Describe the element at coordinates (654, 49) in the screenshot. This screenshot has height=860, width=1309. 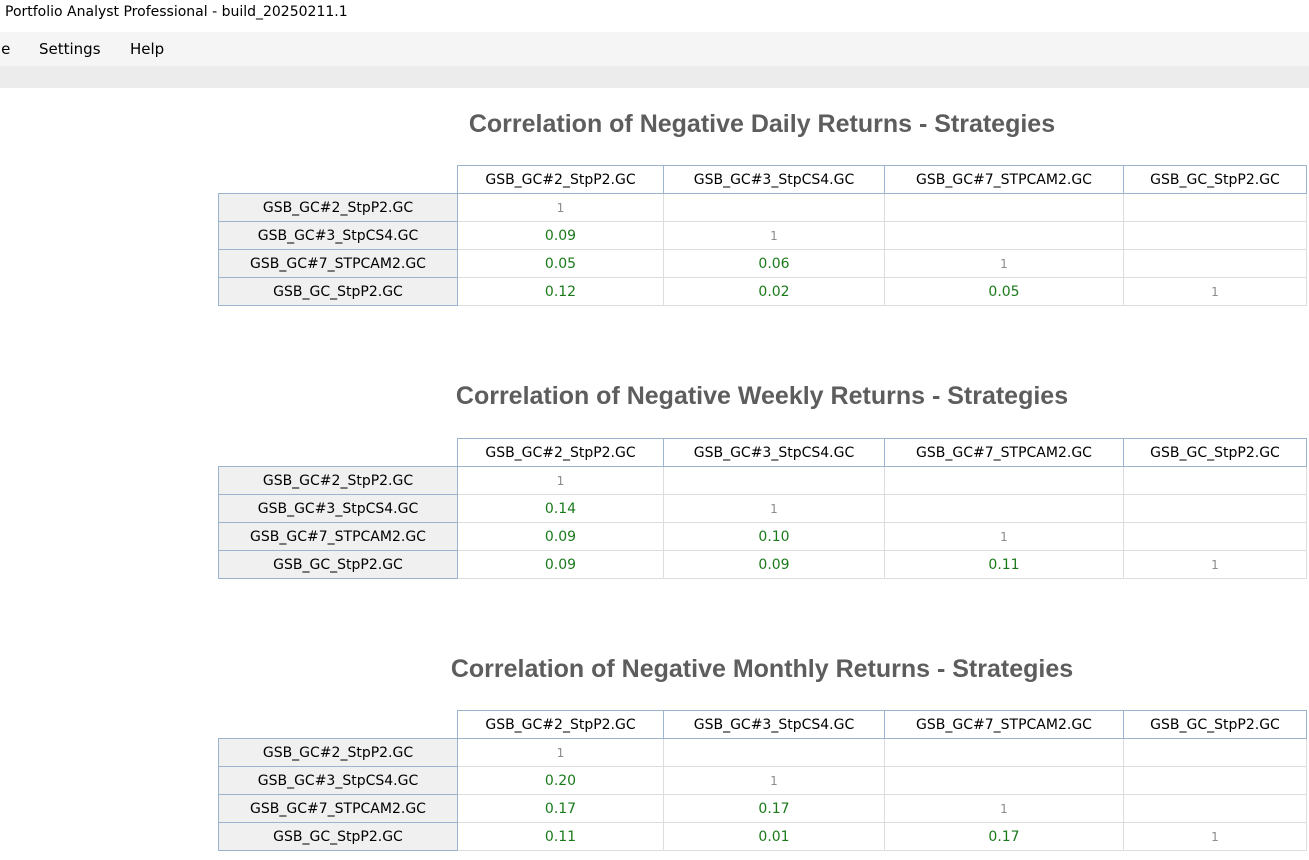
I see `menu-bar: le Settings Help` at that location.